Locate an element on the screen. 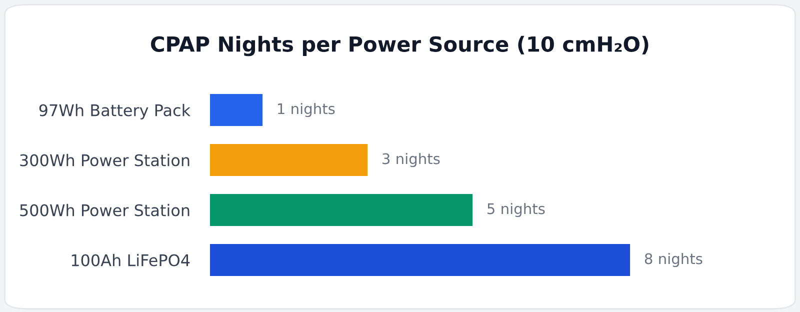 The width and height of the screenshot is (800, 312). chart-title: CPAP Nights per Power Source (10 cmH₂O) is located at coordinates (399, 46).